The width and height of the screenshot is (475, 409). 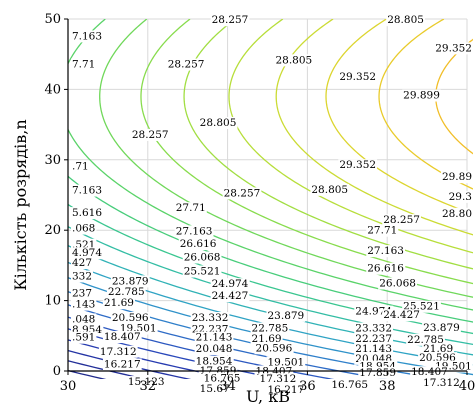 What do you see at coordinates (52, 160) in the screenshot?
I see `y-tick-label: 30` at bounding box center [52, 160].